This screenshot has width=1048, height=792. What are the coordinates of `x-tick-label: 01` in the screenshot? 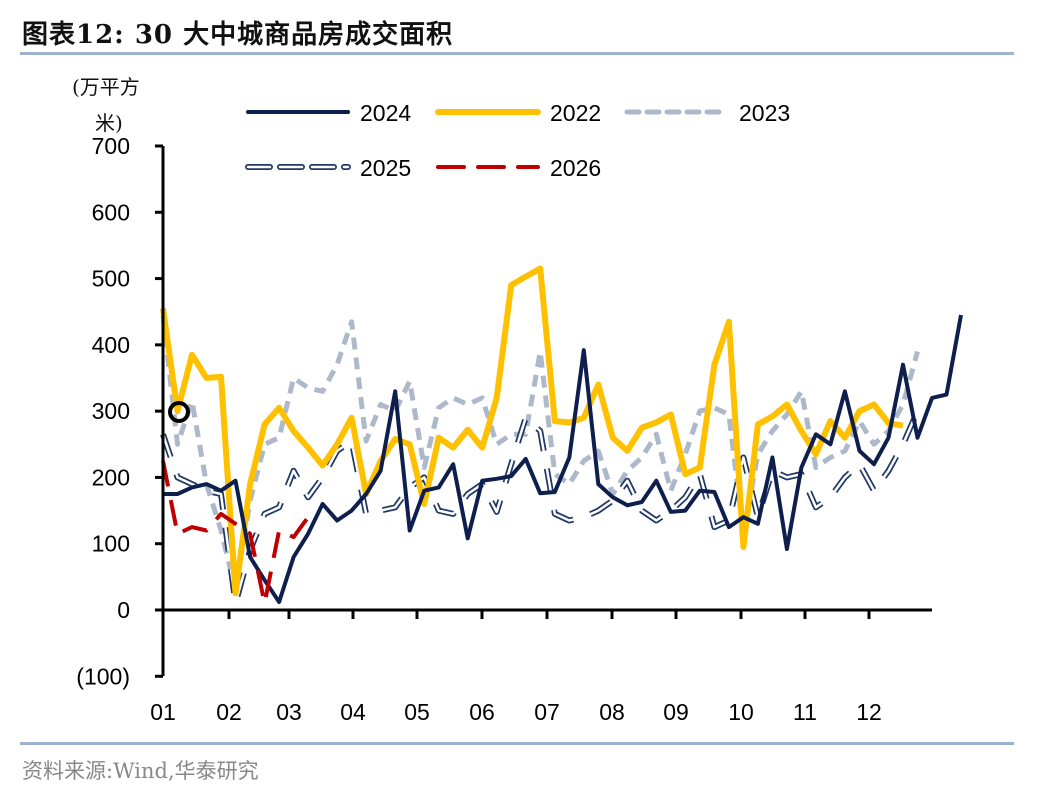 It's located at (163, 712).